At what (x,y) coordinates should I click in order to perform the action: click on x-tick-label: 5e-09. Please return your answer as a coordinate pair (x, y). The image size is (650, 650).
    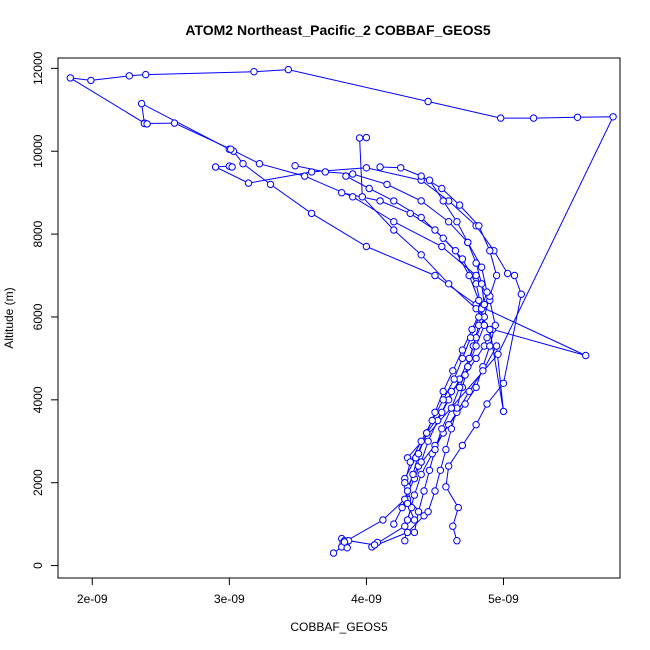
    Looking at the image, I should click on (503, 599).